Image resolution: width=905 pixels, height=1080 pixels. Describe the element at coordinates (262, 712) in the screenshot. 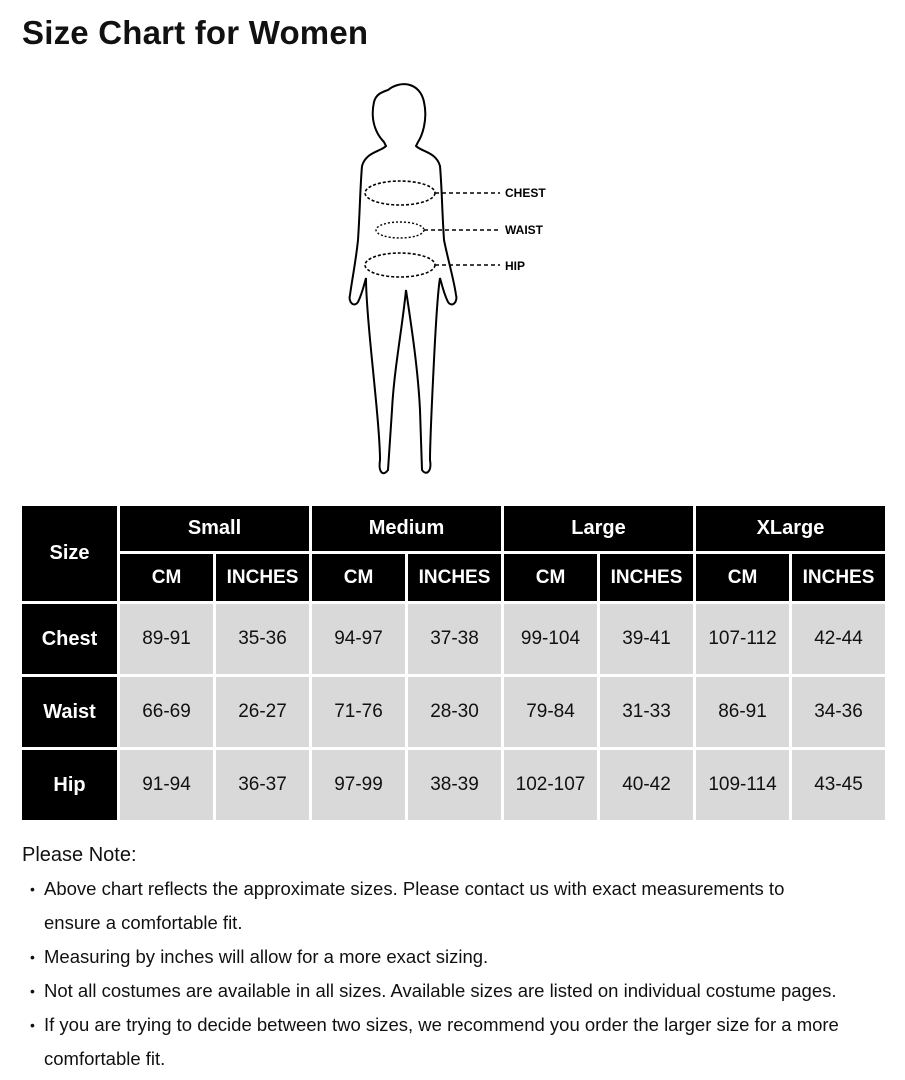

I see `table-cell: 26-27` at that location.